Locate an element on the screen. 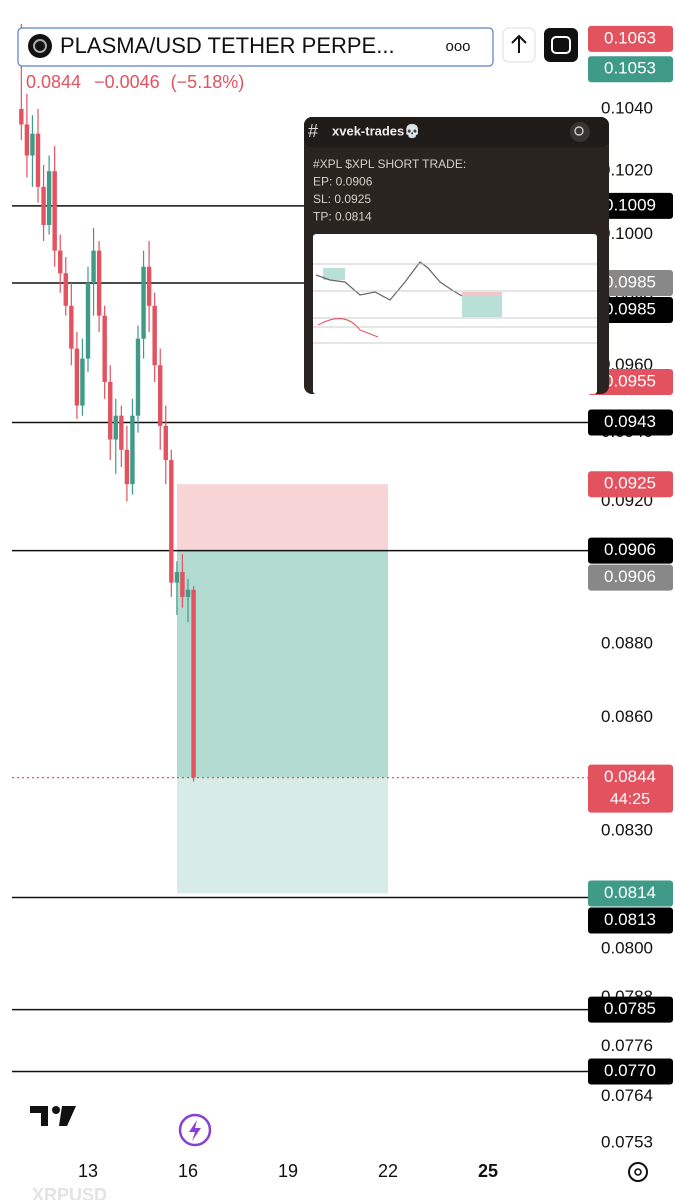 The height and width of the screenshot is (1200, 675). price-label-text: 0.0785 is located at coordinates (630, 1008).